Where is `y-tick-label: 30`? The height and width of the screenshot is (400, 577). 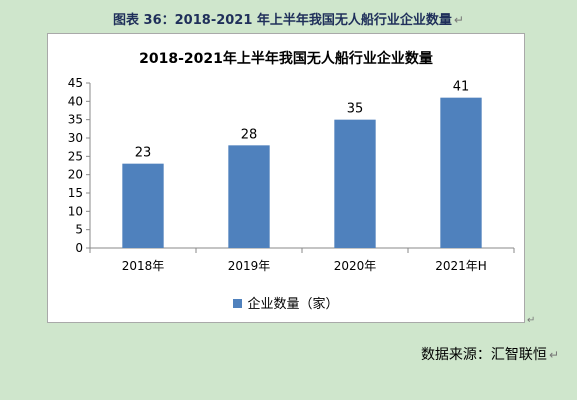 y-tick-label: 30 is located at coordinates (75, 138).